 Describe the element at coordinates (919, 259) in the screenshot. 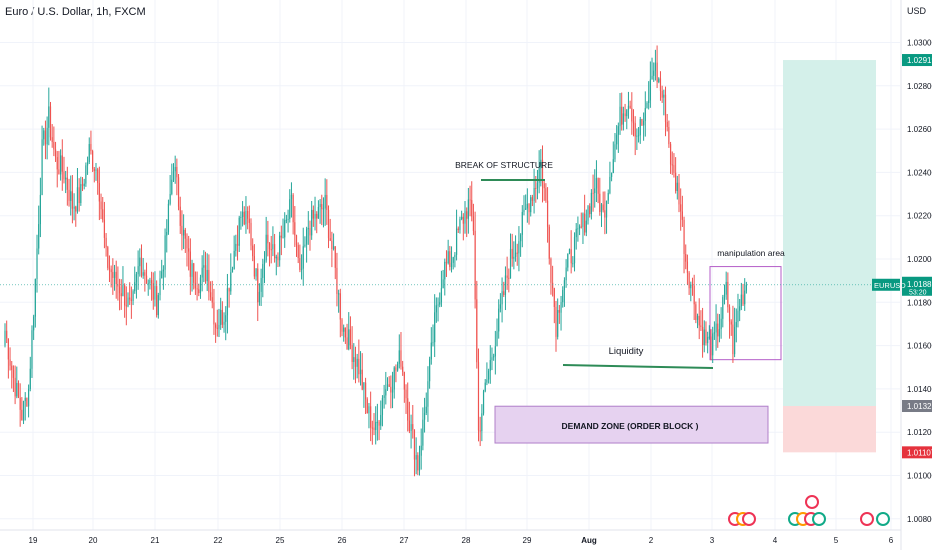

I see `price-tick-label: 1.02000` at that location.